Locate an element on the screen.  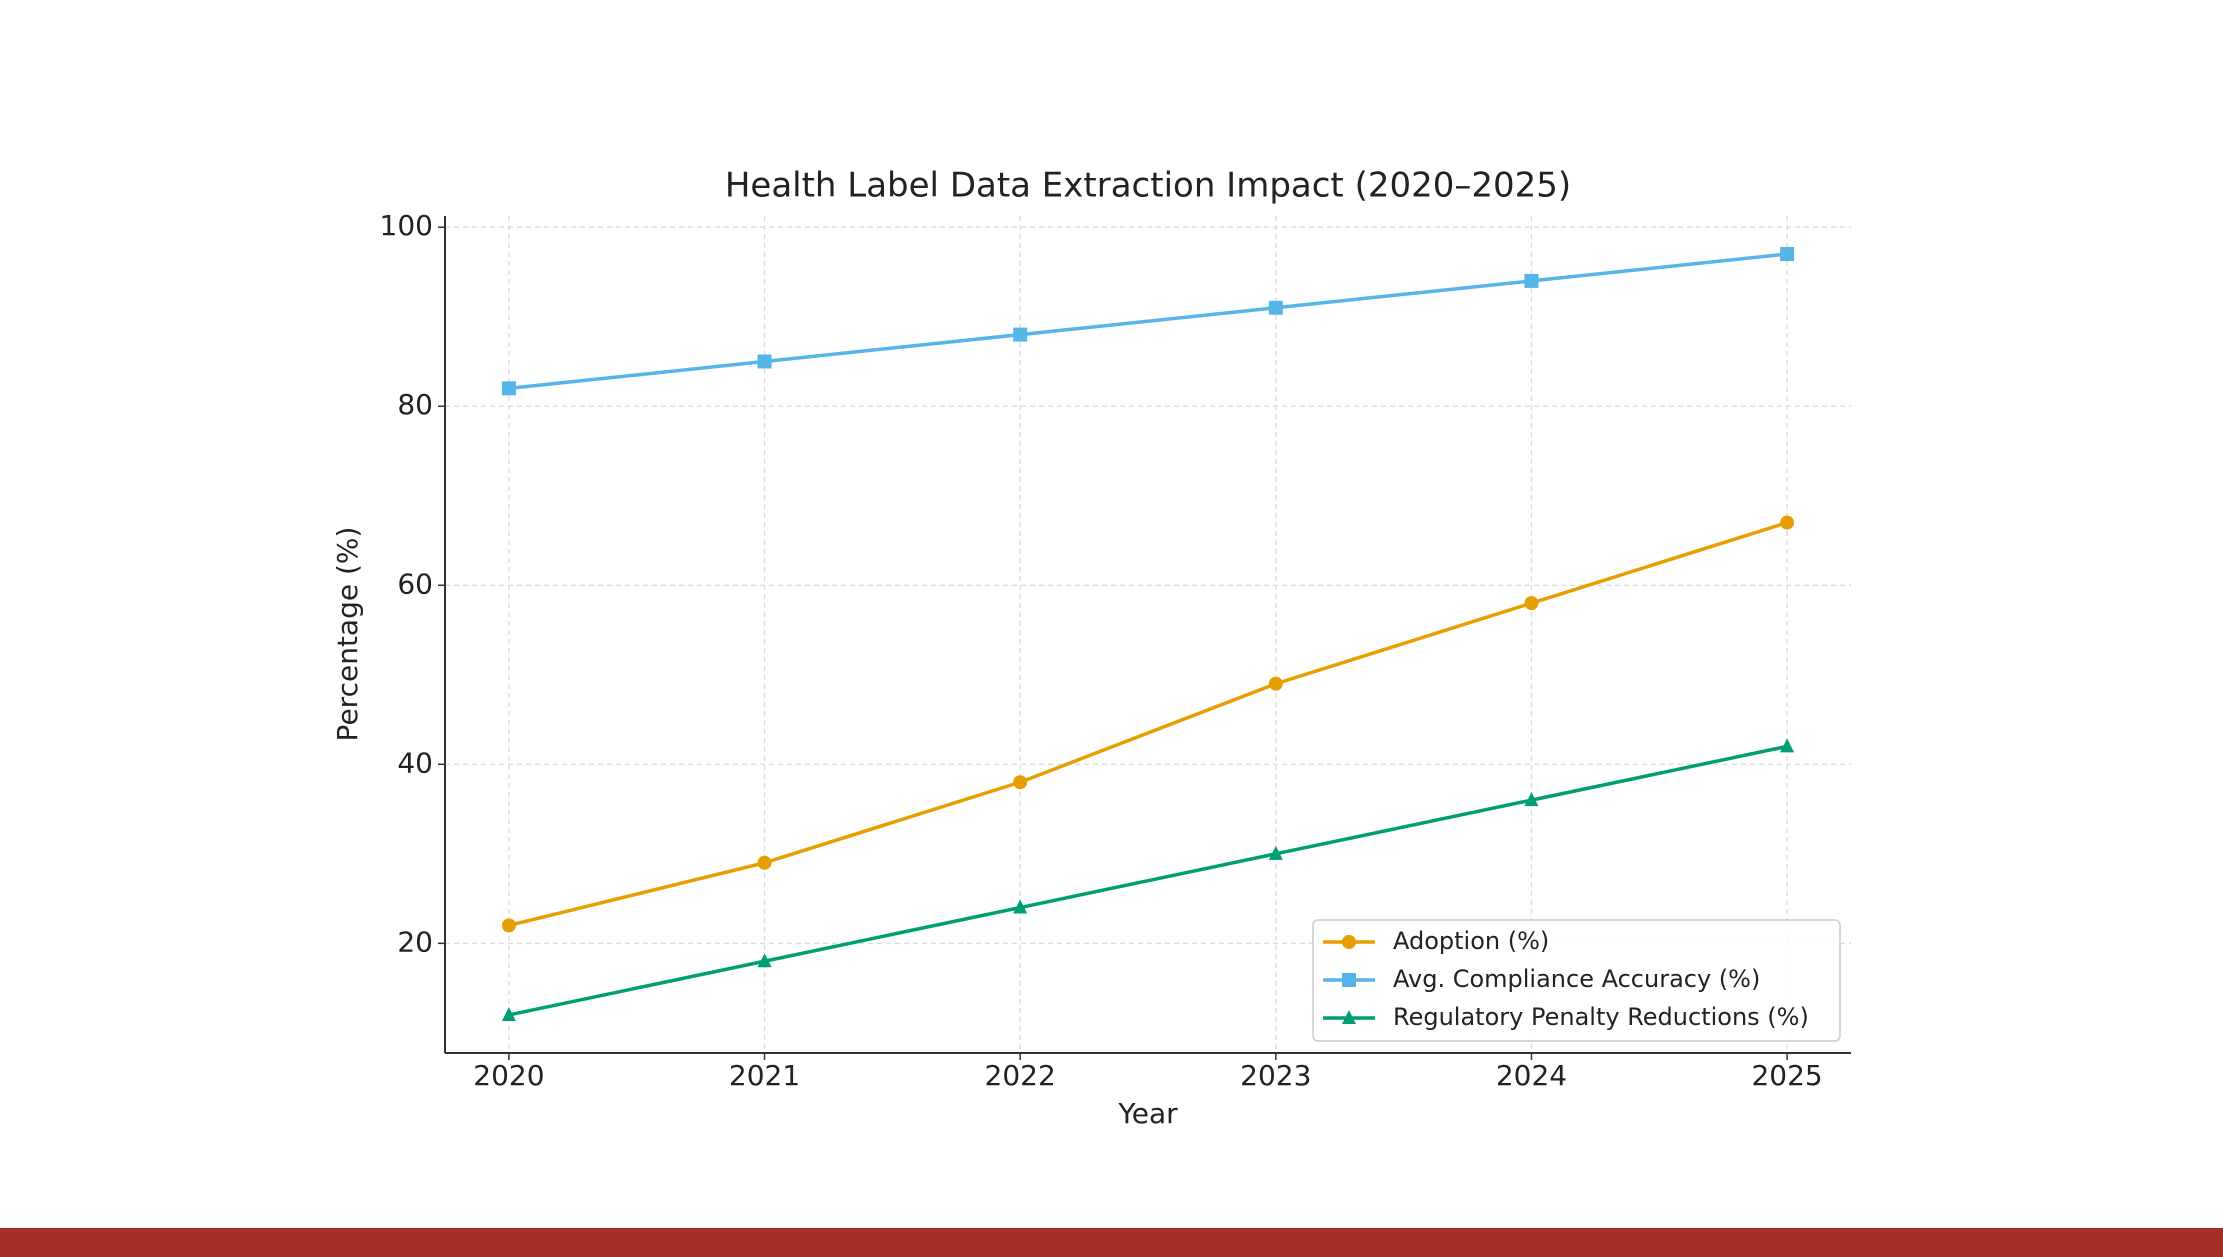
x-tick-label: 2025 is located at coordinates (1786, 1075).